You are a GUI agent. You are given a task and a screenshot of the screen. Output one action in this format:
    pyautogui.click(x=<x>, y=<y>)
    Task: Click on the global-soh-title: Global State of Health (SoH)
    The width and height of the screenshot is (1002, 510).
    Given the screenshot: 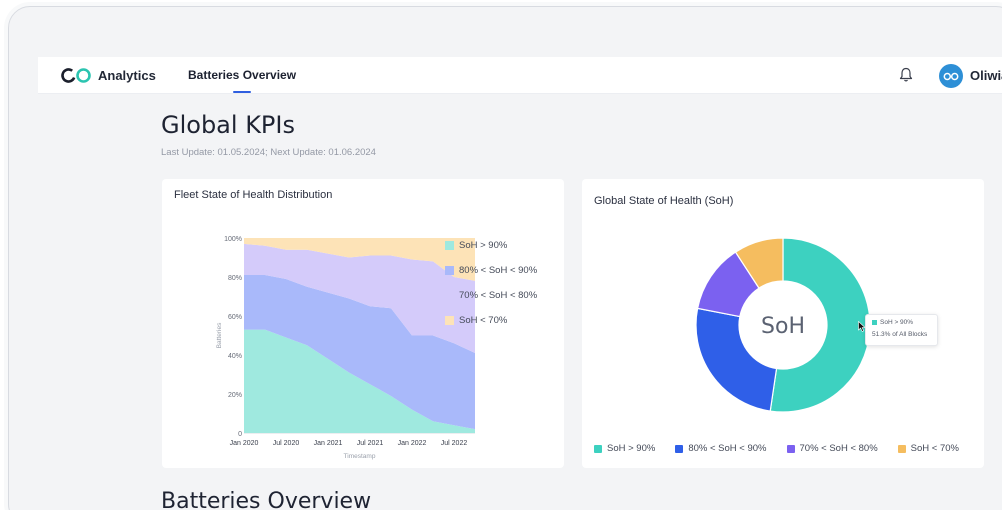 What is the action you would take?
    pyautogui.click(x=664, y=201)
    